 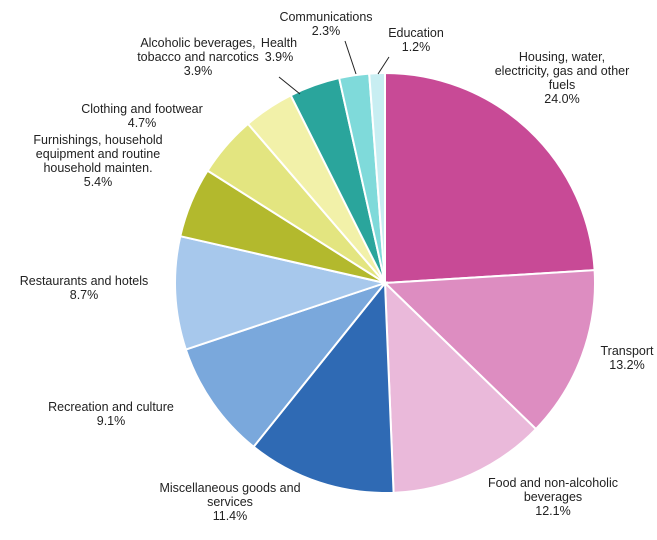 I want to click on slice-name-line: beverages, so click(x=553, y=497).